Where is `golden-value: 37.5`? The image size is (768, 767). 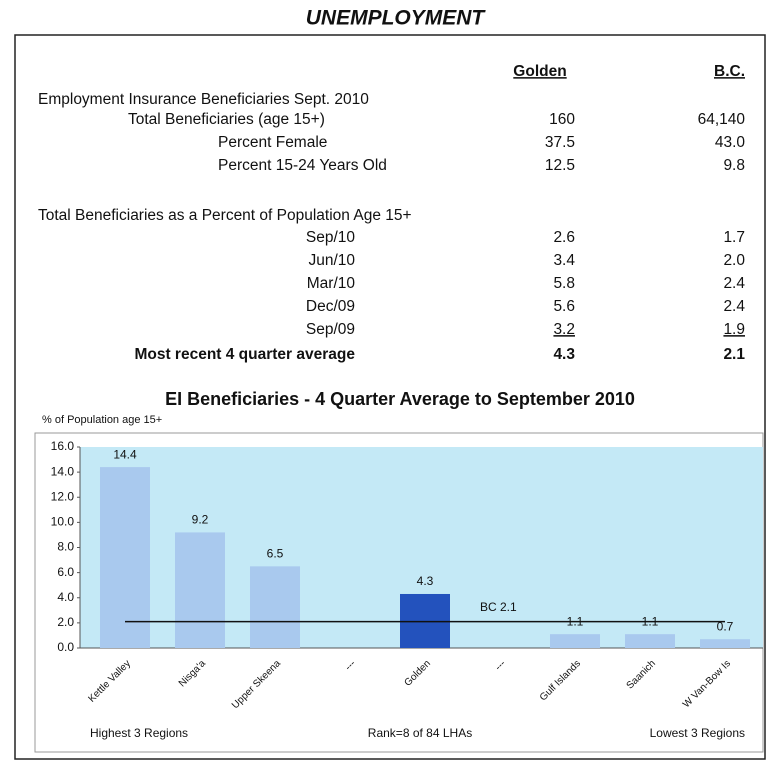 golden-value: 37.5 is located at coordinates (560, 142).